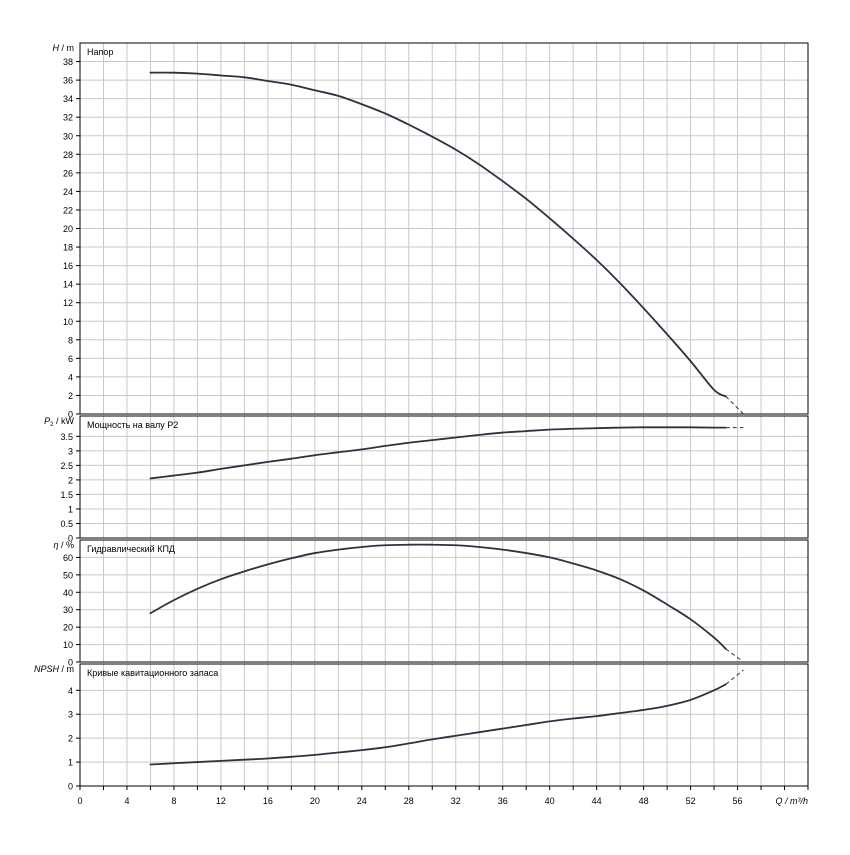 The height and width of the screenshot is (855, 850). I want to click on y-tick-label: 26, so click(68, 173).